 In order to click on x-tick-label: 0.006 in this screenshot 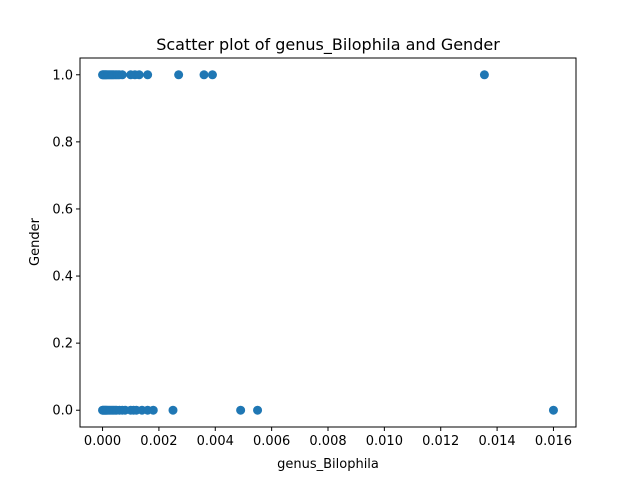, I will do `click(271, 441)`.